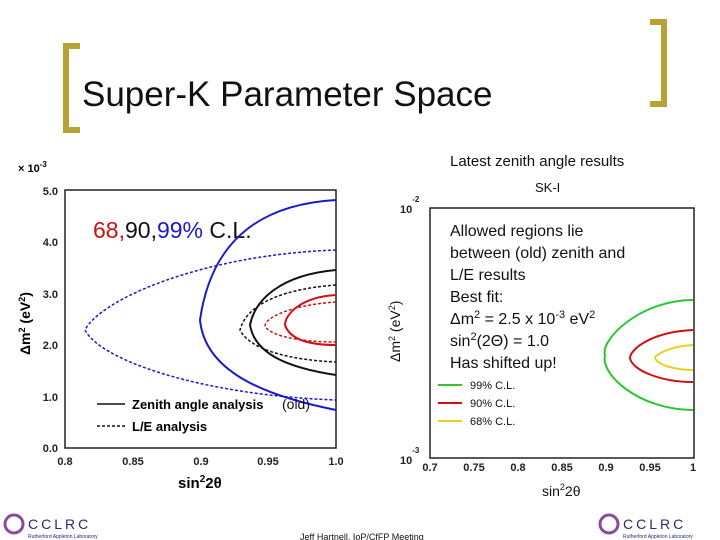  Describe the element at coordinates (50, 192) in the screenshot. I see `y-tick-label: 5.0` at that location.